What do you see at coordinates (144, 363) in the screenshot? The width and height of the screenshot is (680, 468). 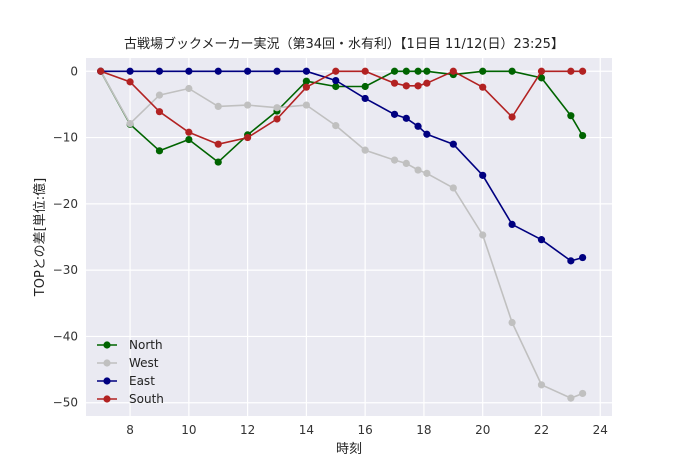 I see `legend-label-west: West` at bounding box center [144, 363].